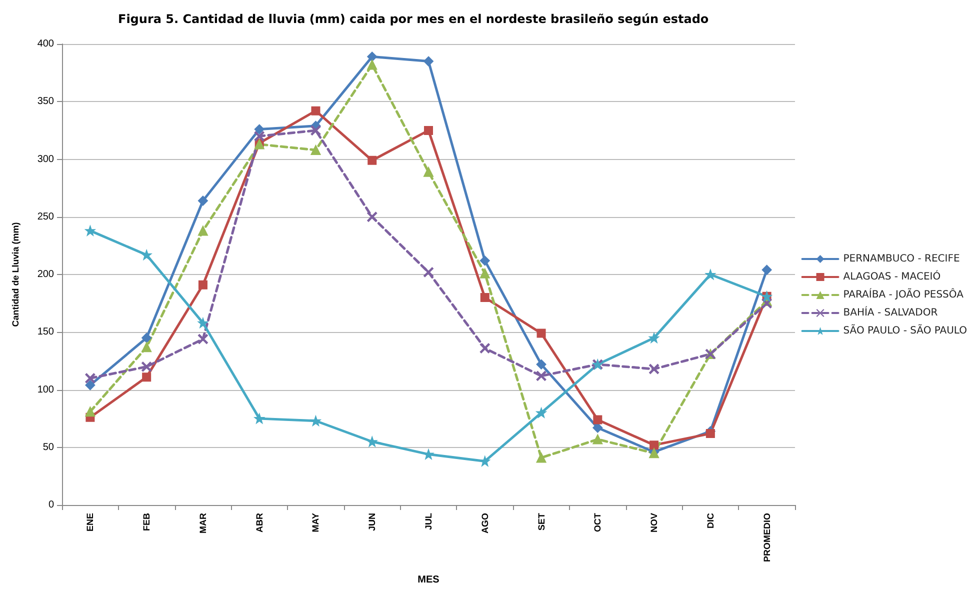  What do you see at coordinates (710, 520) in the screenshot?
I see `x-tick-label: DIC` at bounding box center [710, 520].